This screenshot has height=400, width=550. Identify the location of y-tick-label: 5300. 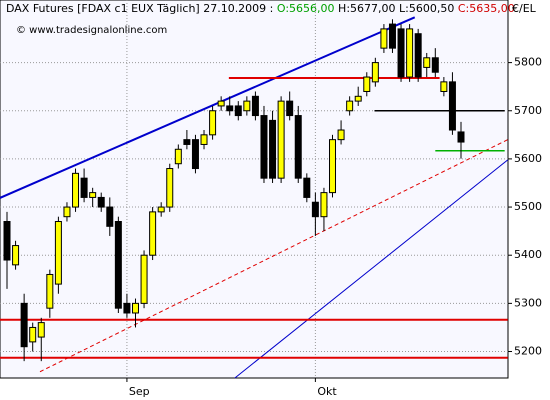
(528, 302).